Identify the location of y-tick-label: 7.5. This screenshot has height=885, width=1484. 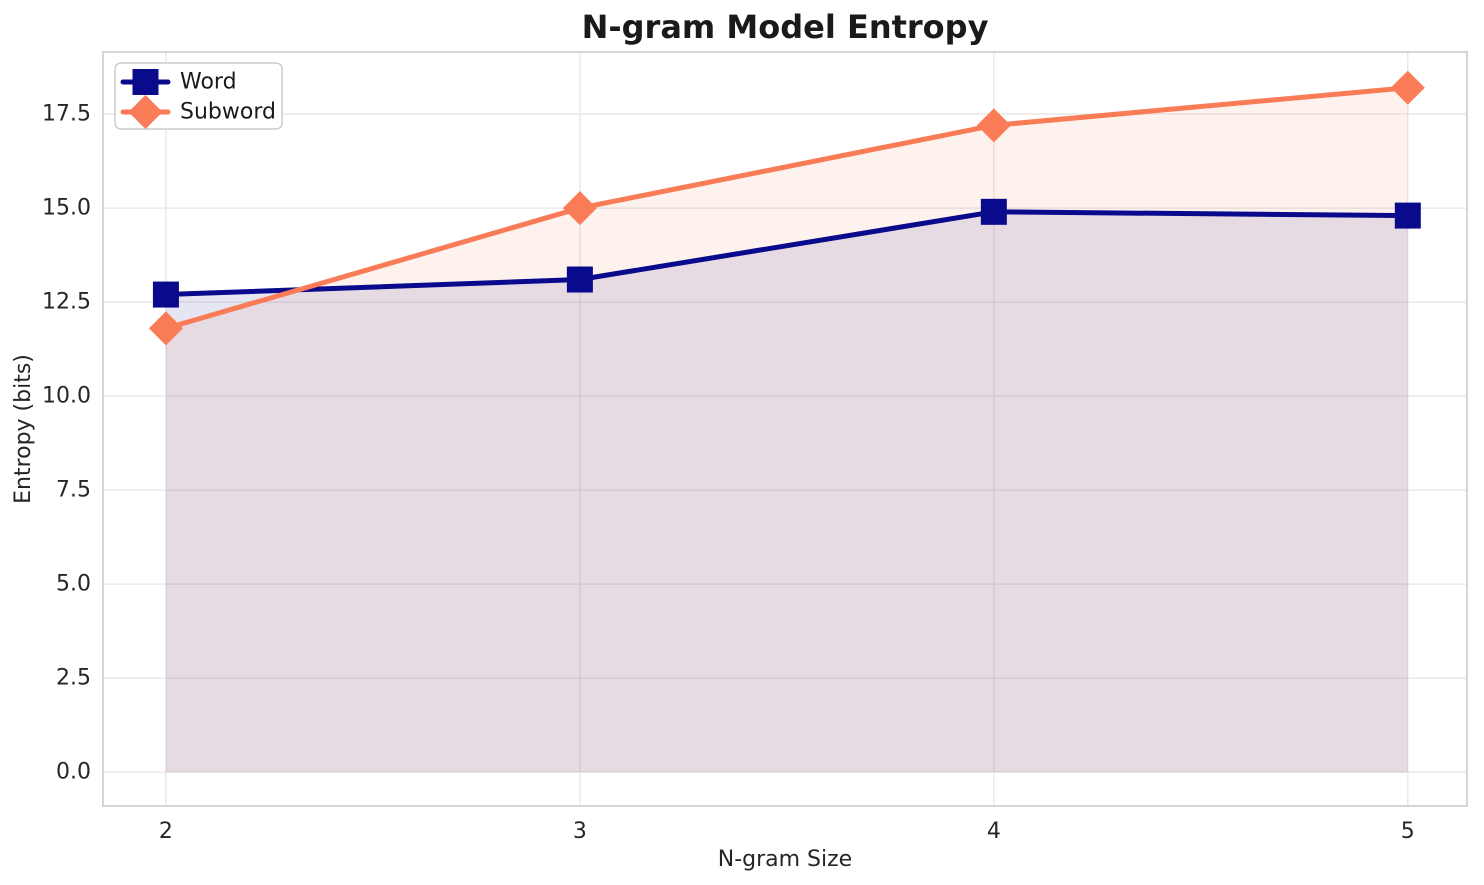
(73, 490).